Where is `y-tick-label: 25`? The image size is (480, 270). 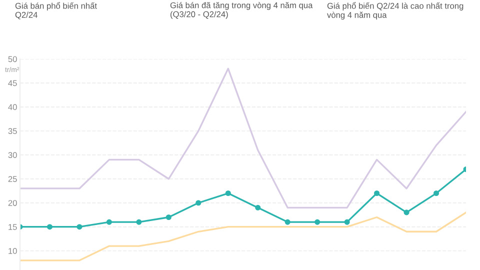
y-tick-label: 25 is located at coordinates (12, 179).